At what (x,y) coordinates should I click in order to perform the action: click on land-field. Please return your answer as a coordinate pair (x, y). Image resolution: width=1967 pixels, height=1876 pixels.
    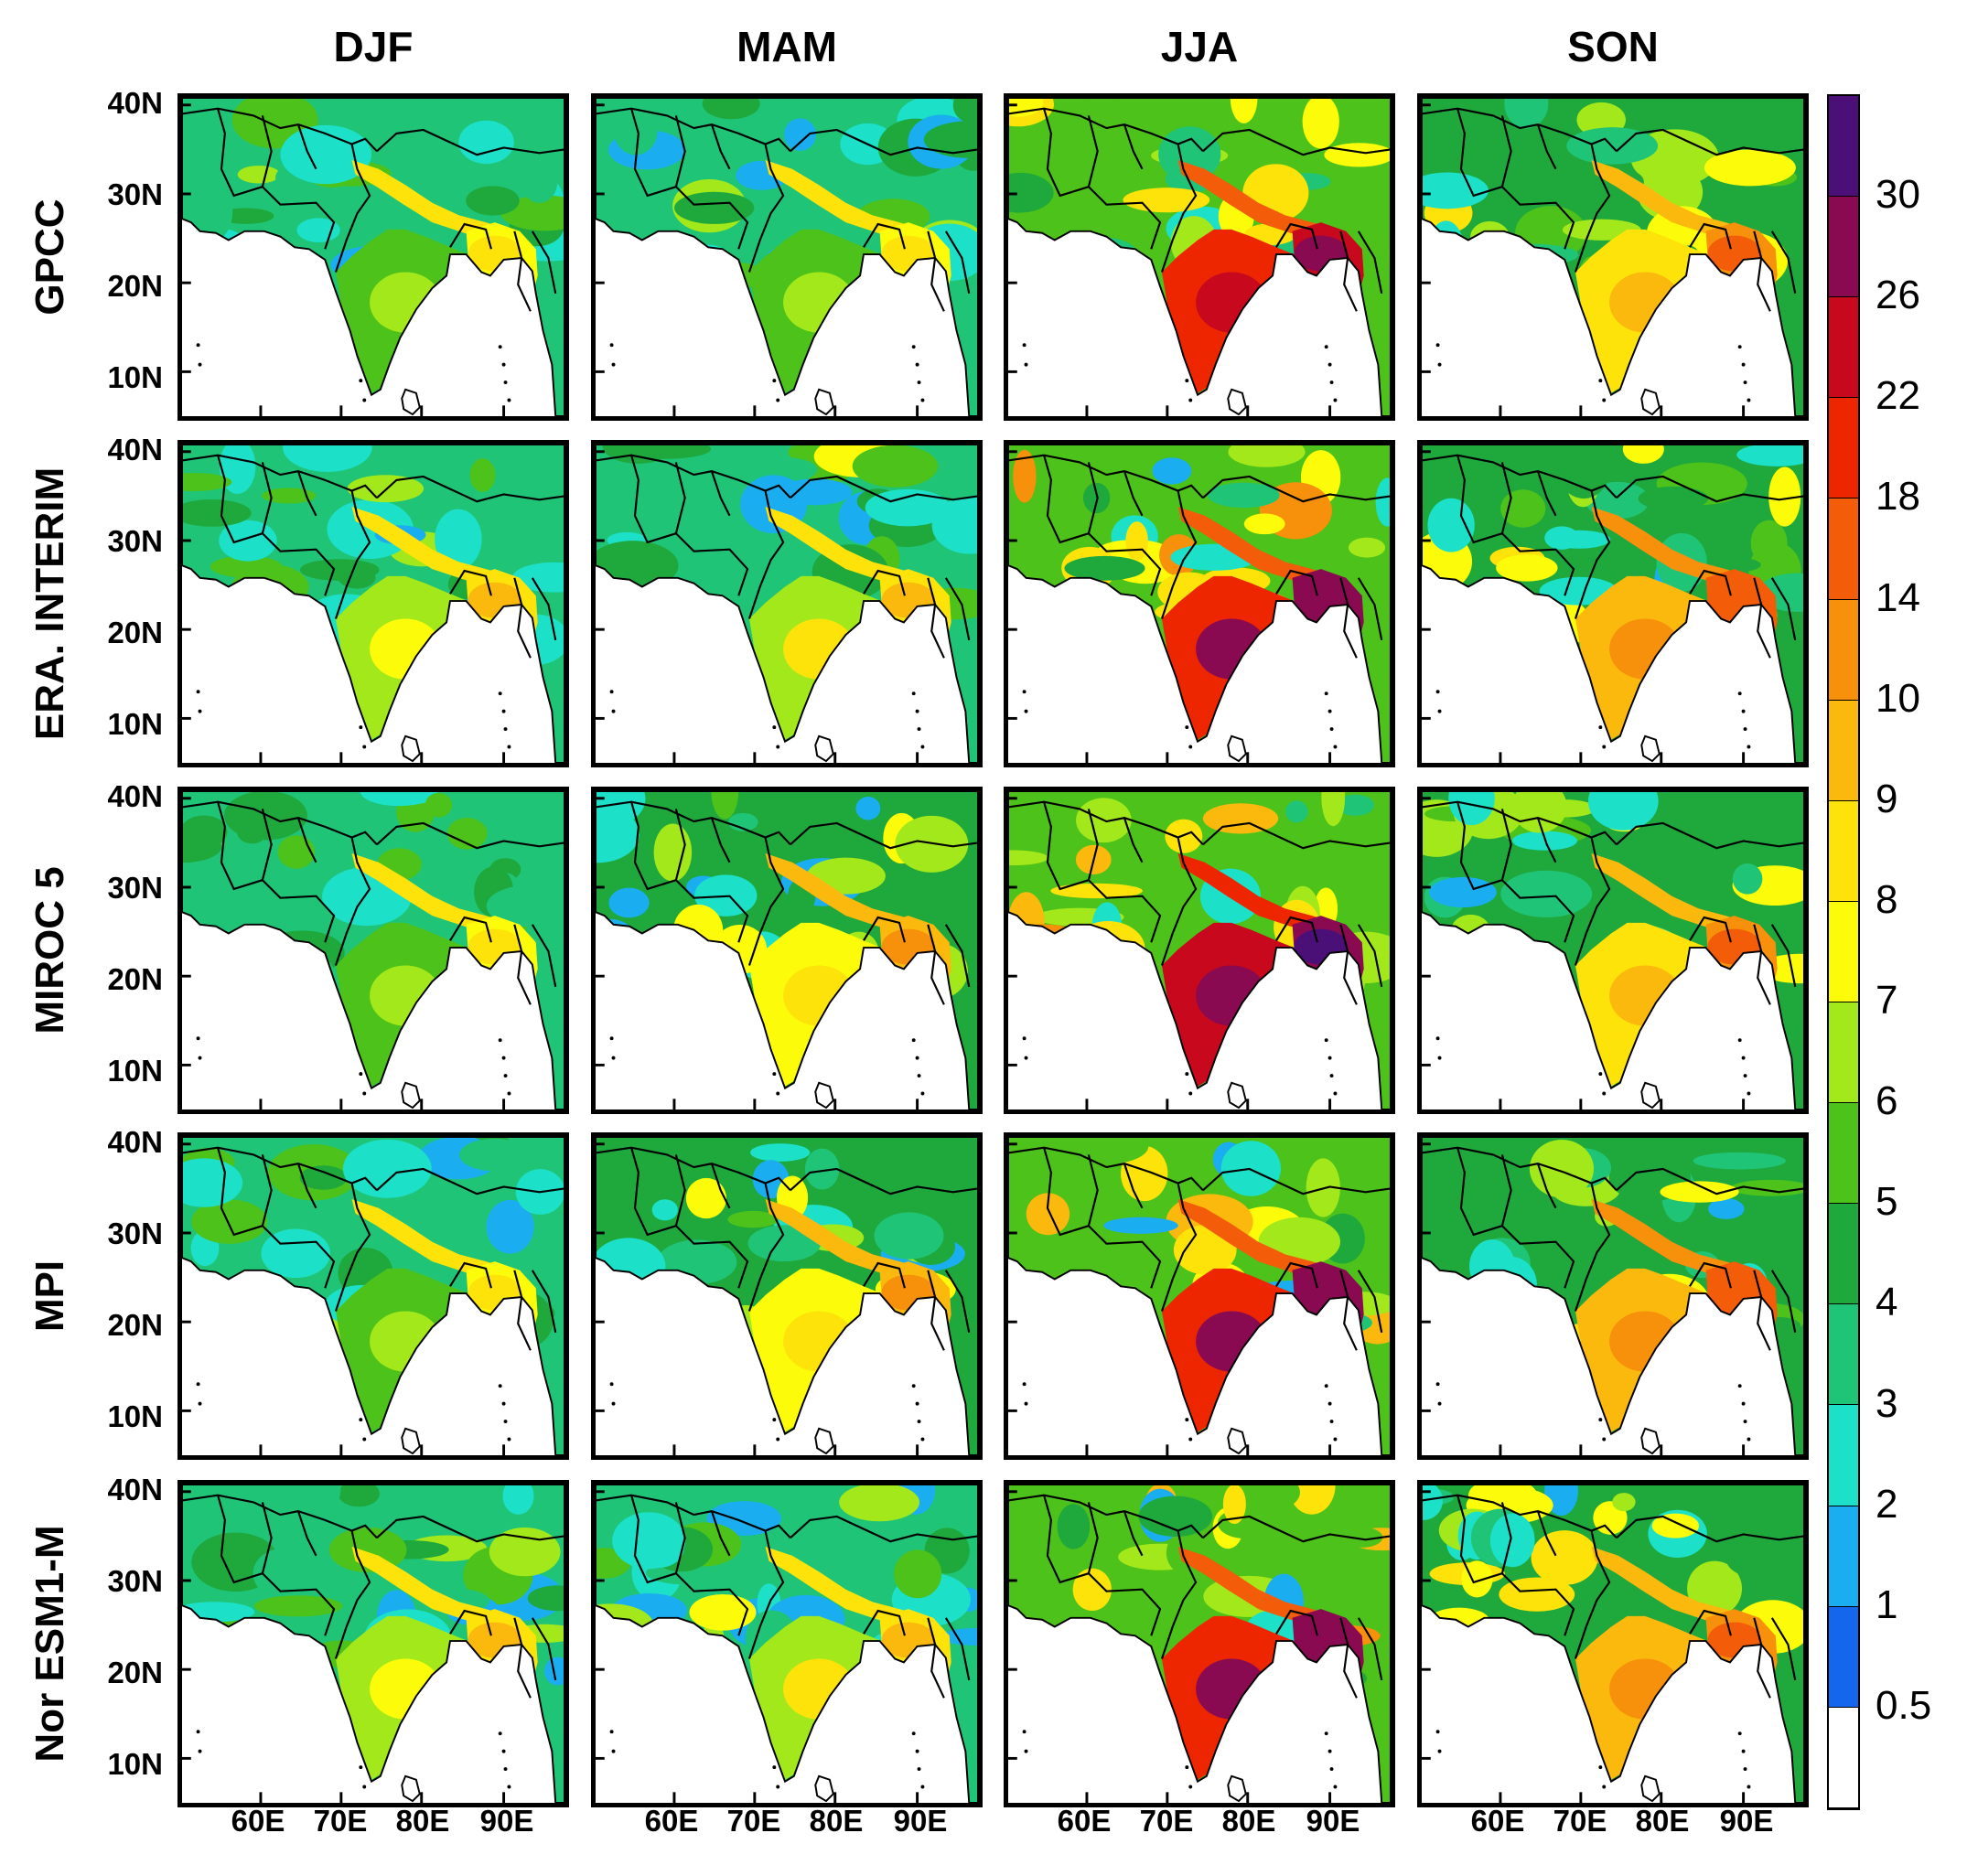
    Looking at the image, I should click on (787, 604).